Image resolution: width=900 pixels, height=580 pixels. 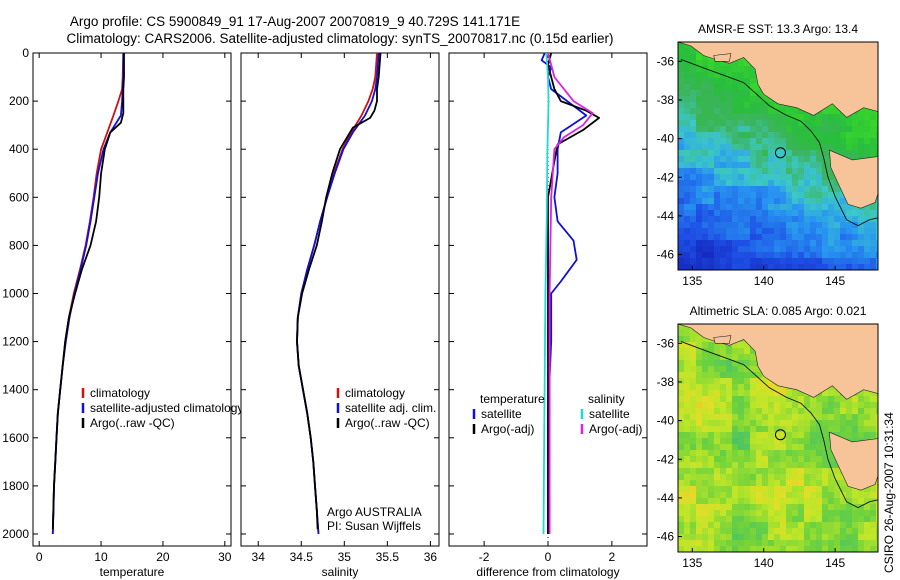 I want to click on legend-label: Argo(-adj), so click(x=615, y=429).